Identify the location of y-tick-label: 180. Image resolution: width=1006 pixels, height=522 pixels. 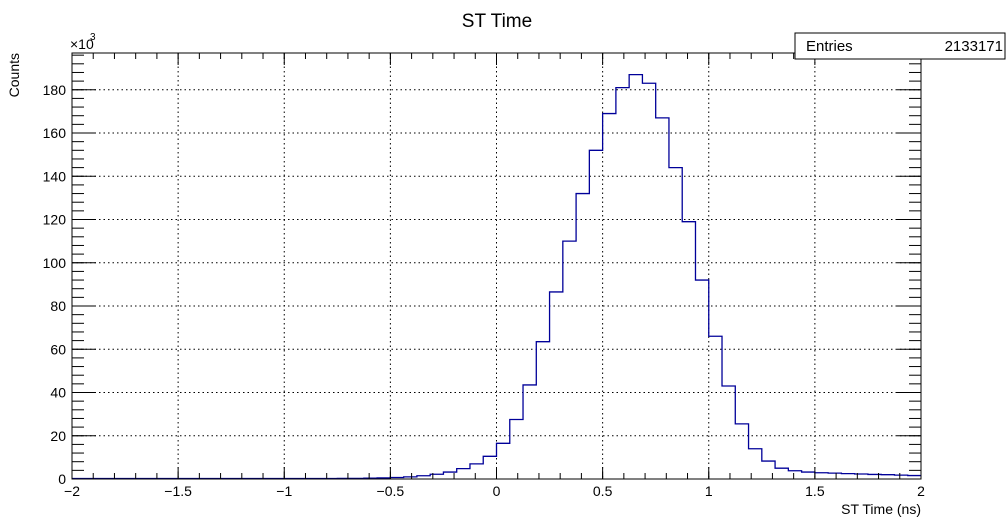
(55, 90).